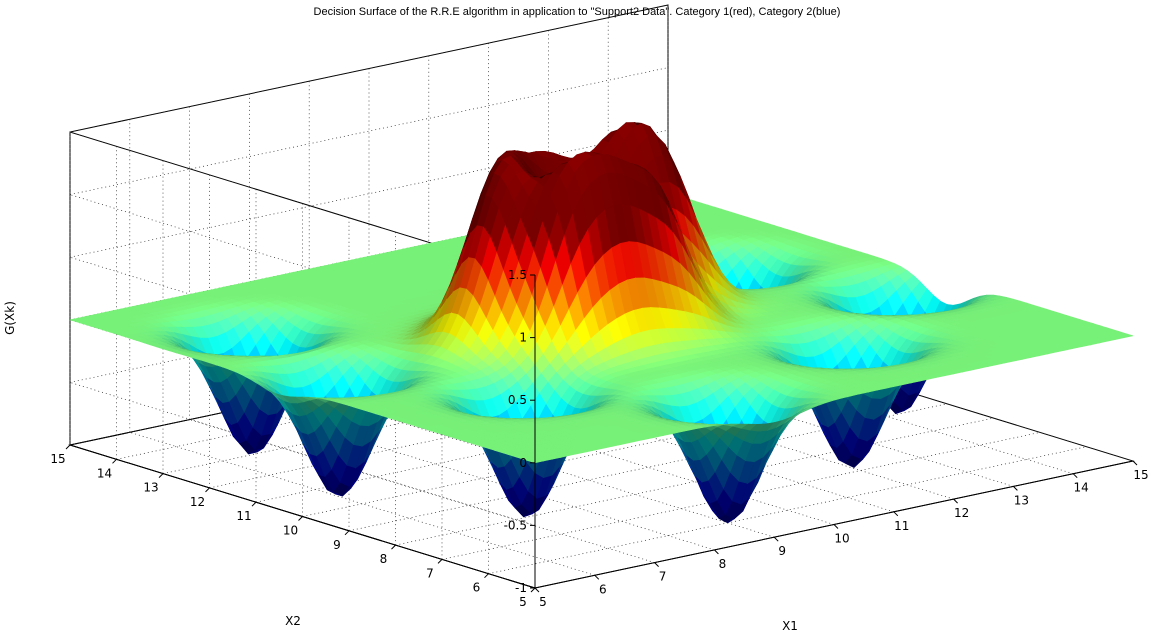 This screenshot has height=633, width=1154. I want to click on y-tick-label: 9, so click(337, 545).